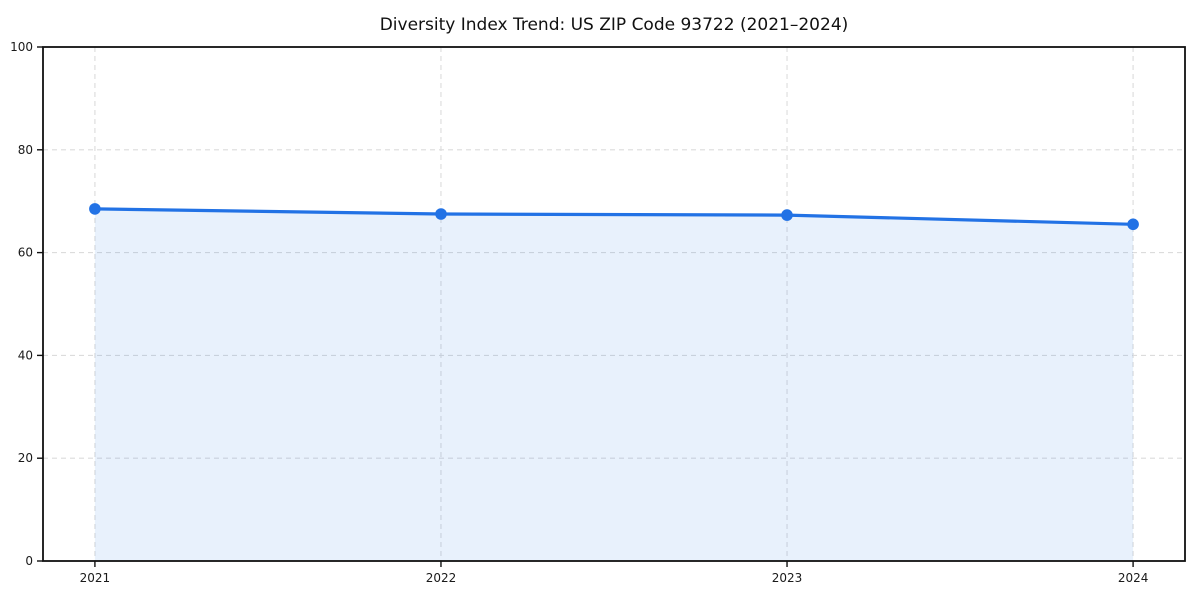 Image resolution: width=1200 pixels, height=600 pixels. I want to click on y-tick-label: 20, so click(25, 458).